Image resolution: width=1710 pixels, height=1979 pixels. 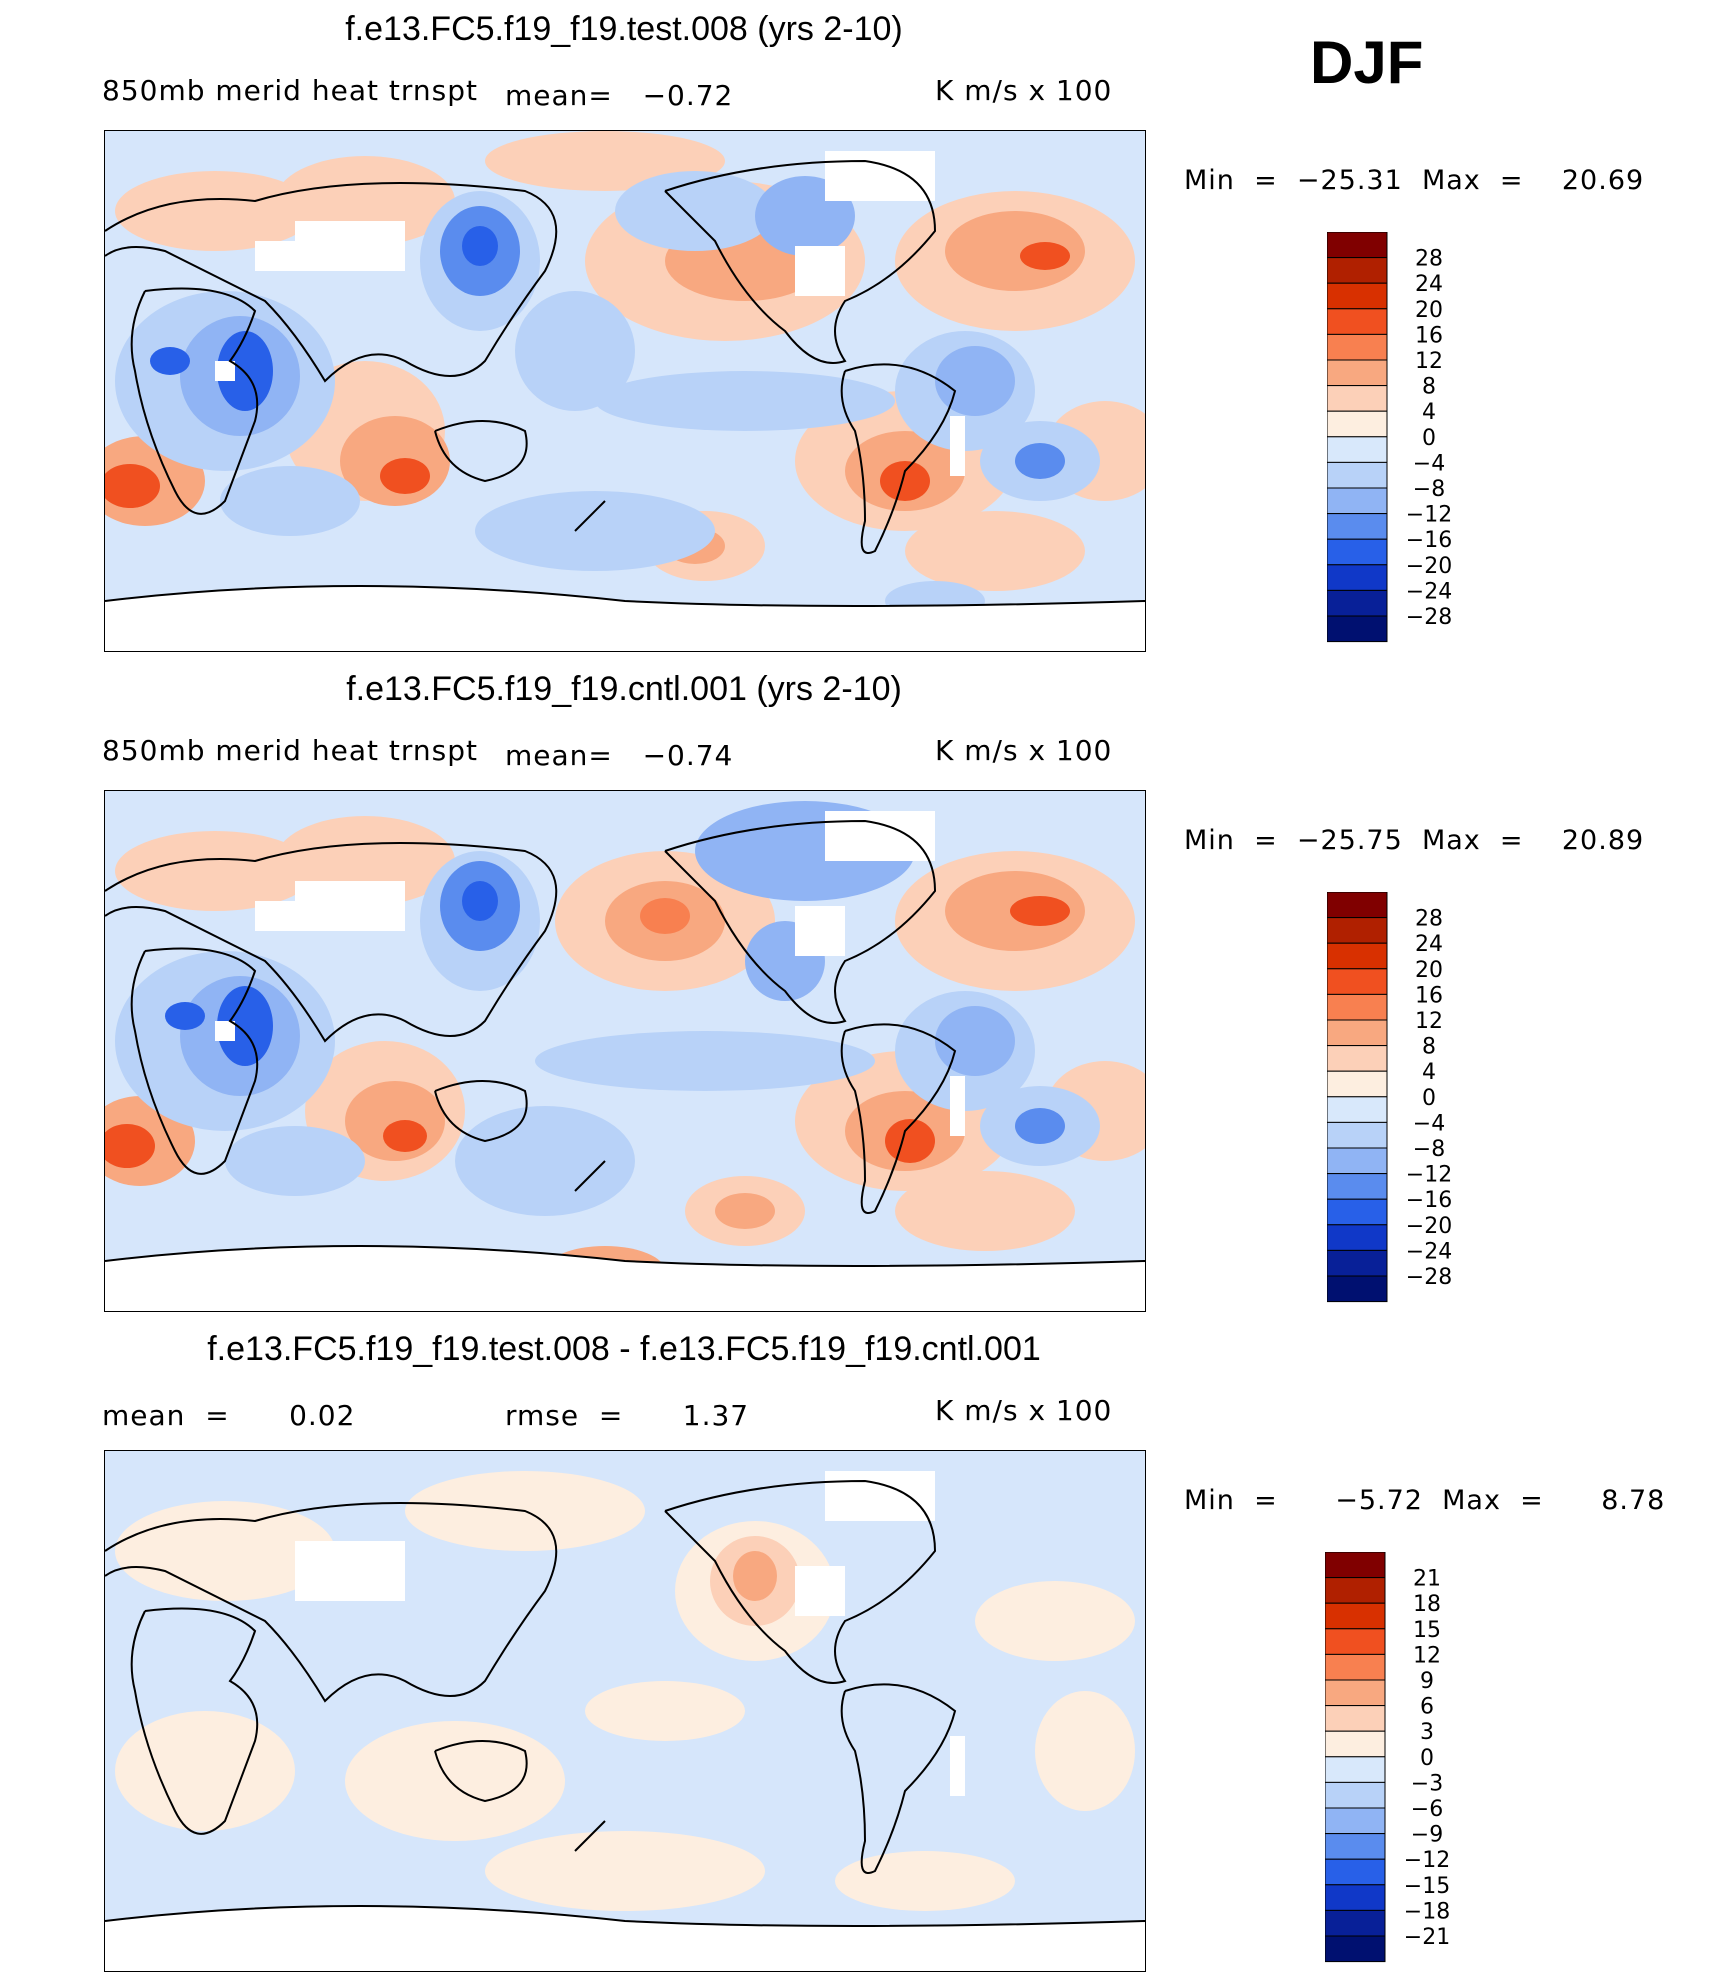 What do you see at coordinates (624, 29) in the screenshot?
I see `panel1-title: f.e13.FC5.f19_f19.test.008 (yrs 2-10)` at bounding box center [624, 29].